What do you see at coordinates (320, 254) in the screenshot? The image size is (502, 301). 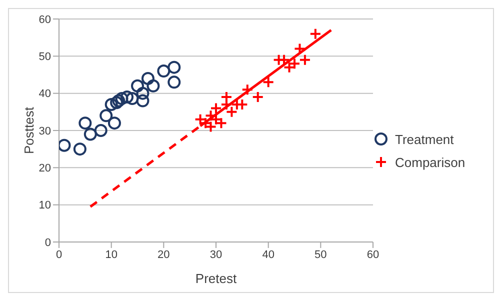 I see `x-tick-label: 50` at bounding box center [320, 254].